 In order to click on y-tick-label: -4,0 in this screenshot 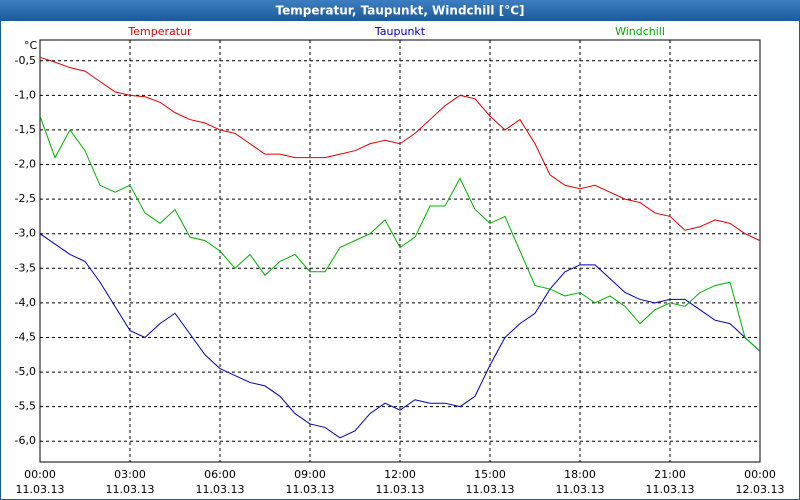, I will do `click(25, 302)`.